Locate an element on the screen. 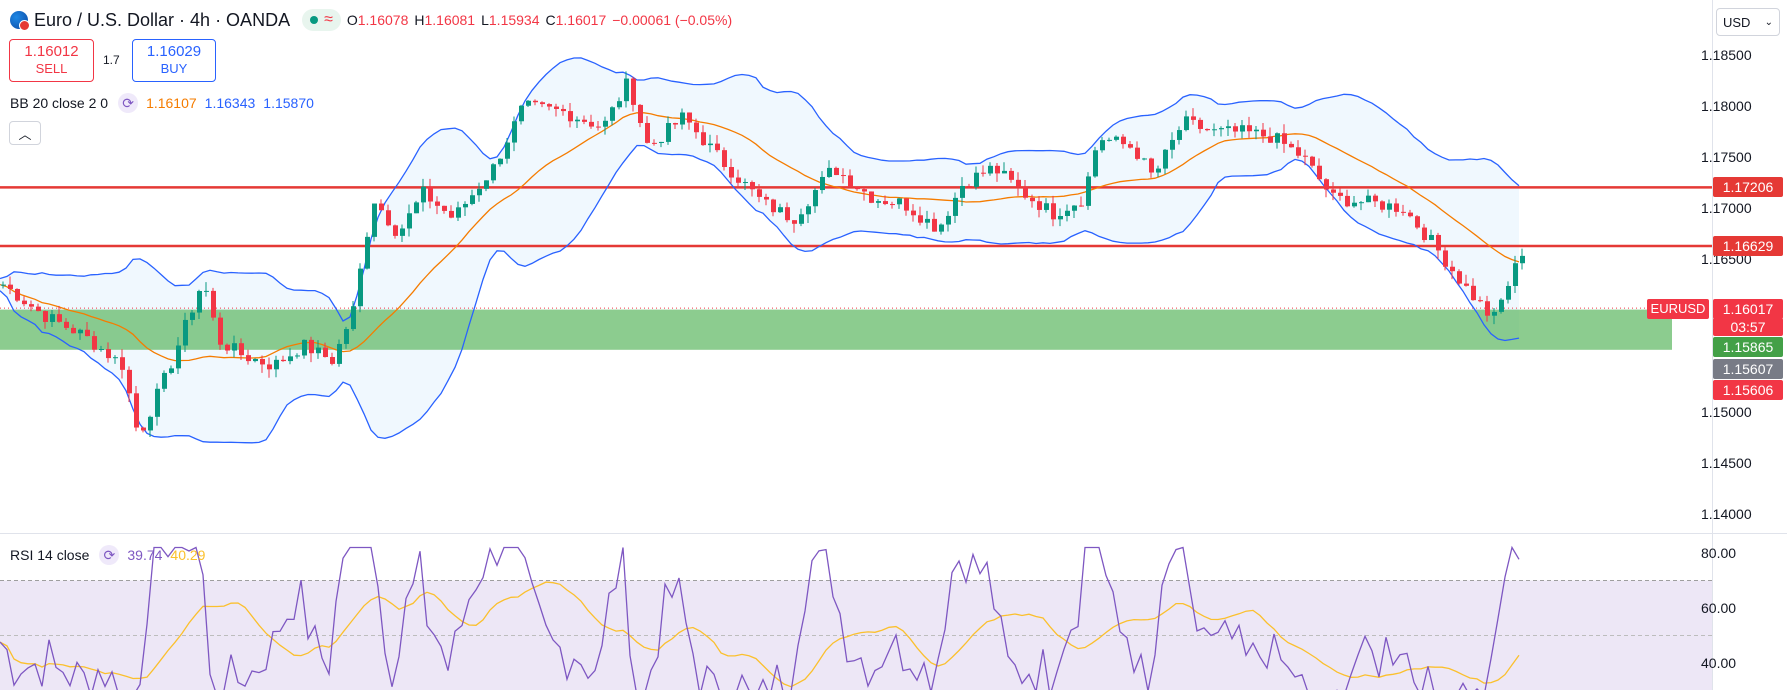 Image resolution: width=1787 pixels, height=690 pixels. rsi-ma-value: 40.29 is located at coordinates (188, 555).